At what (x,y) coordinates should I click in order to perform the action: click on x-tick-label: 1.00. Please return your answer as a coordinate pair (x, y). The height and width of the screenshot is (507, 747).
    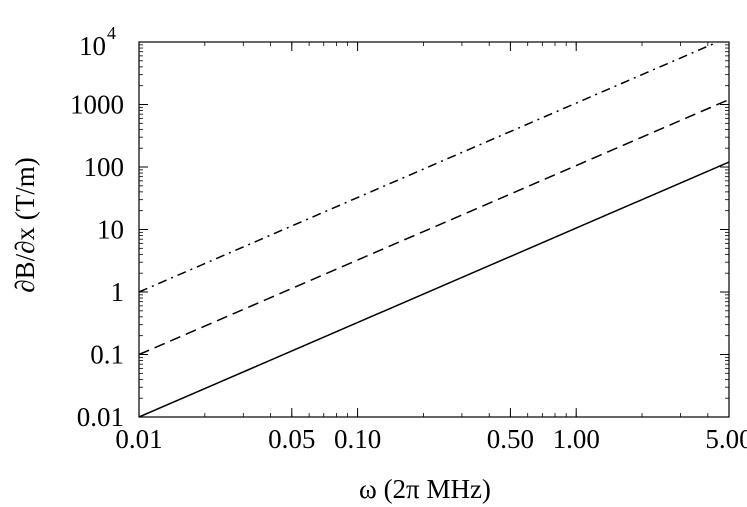
    Looking at the image, I should click on (576, 439).